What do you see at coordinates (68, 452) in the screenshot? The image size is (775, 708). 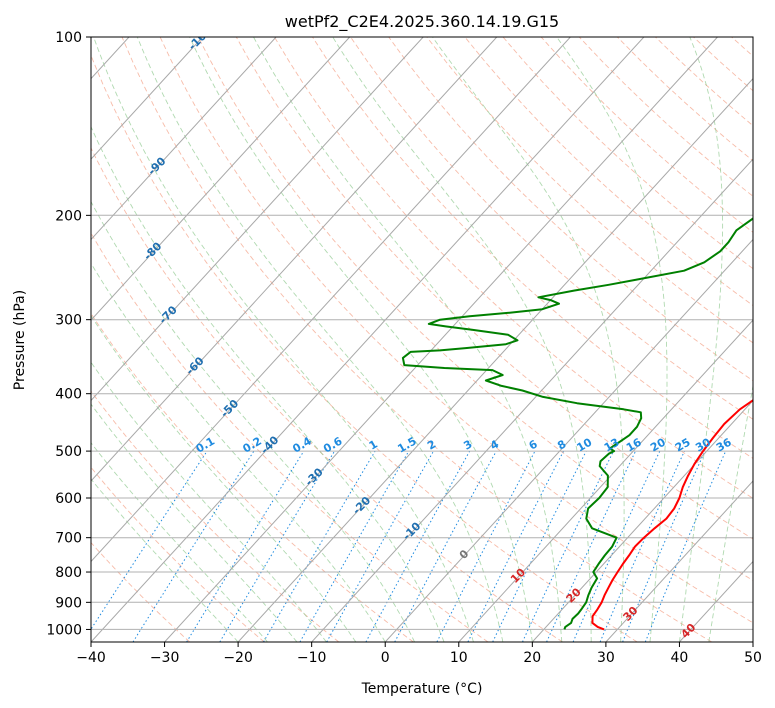 I see `y-tick-label: 500` at bounding box center [68, 452].